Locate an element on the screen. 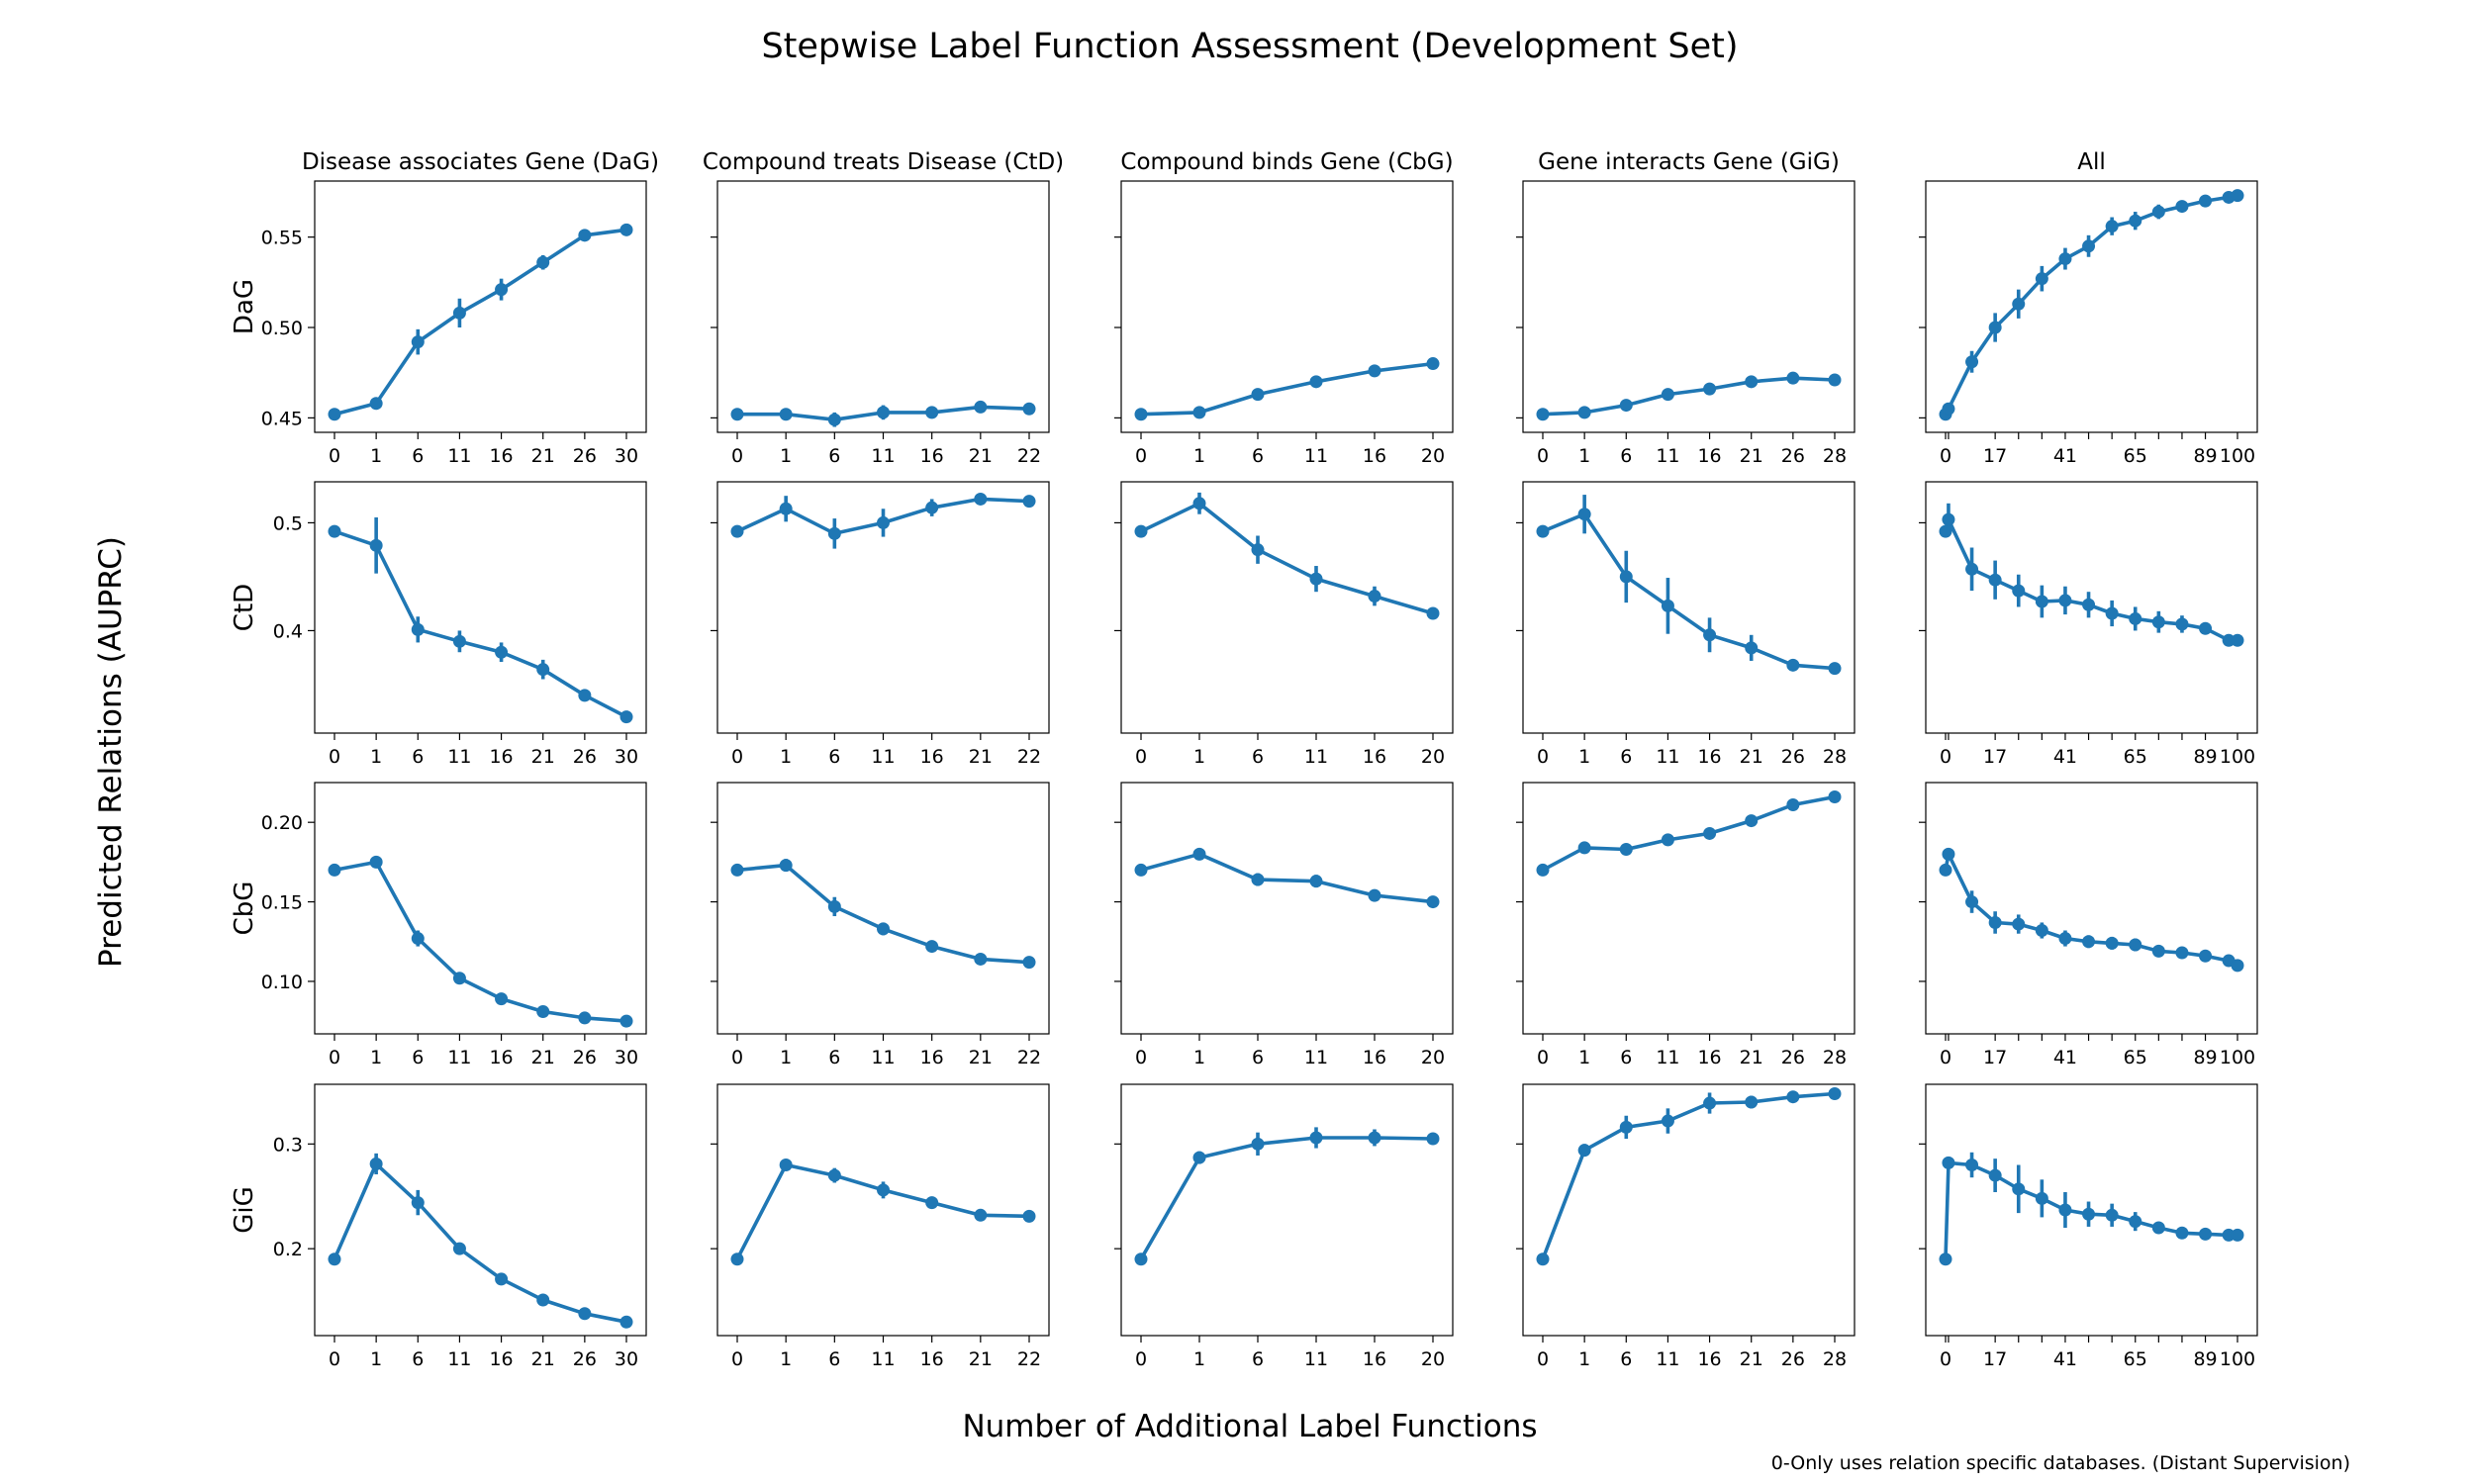 This screenshot has width=2474, height=1484. panel-cbg-1: 0 1 6 11 16 21 22 is located at coordinates (881, 925).